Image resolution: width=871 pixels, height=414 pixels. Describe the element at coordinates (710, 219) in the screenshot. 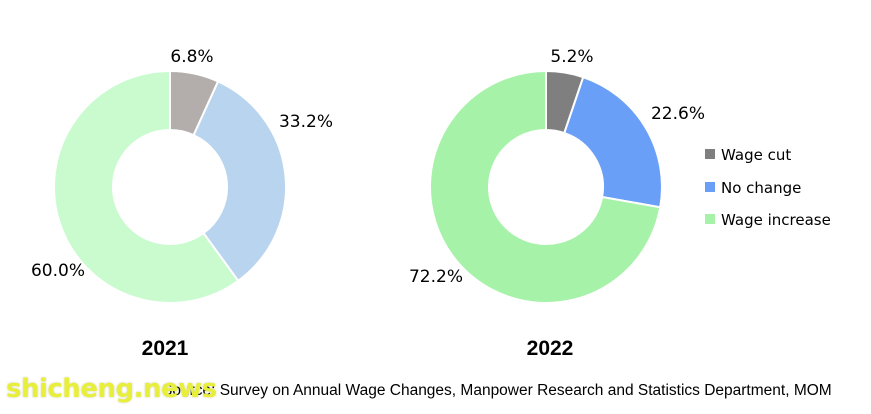

I see `legend-swatch-wage-increase` at that location.